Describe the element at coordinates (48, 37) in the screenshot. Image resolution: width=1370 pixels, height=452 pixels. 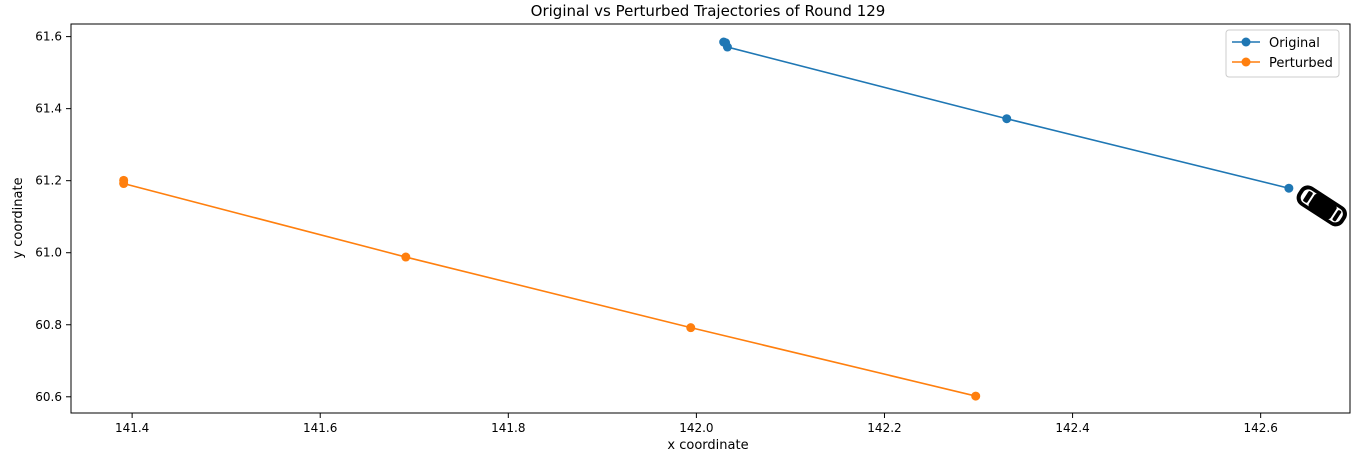
I see `y-tick-label: 61.6` at that location.